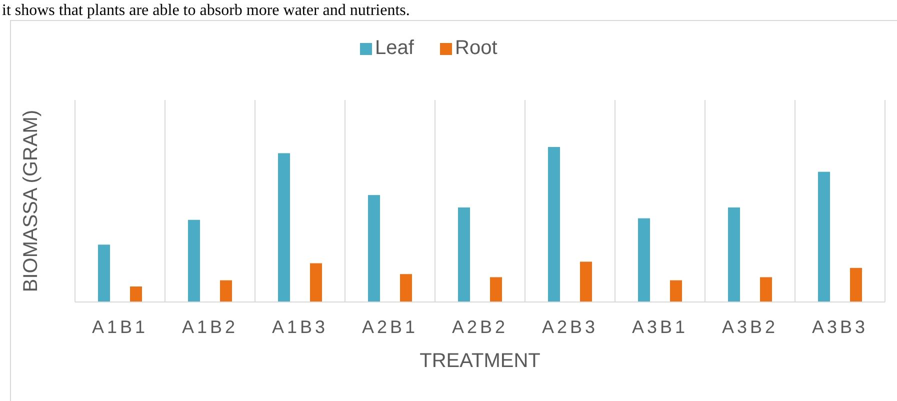 The width and height of the screenshot is (897, 401). I want to click on x-tick-label: A3B3, so click(840, 327).